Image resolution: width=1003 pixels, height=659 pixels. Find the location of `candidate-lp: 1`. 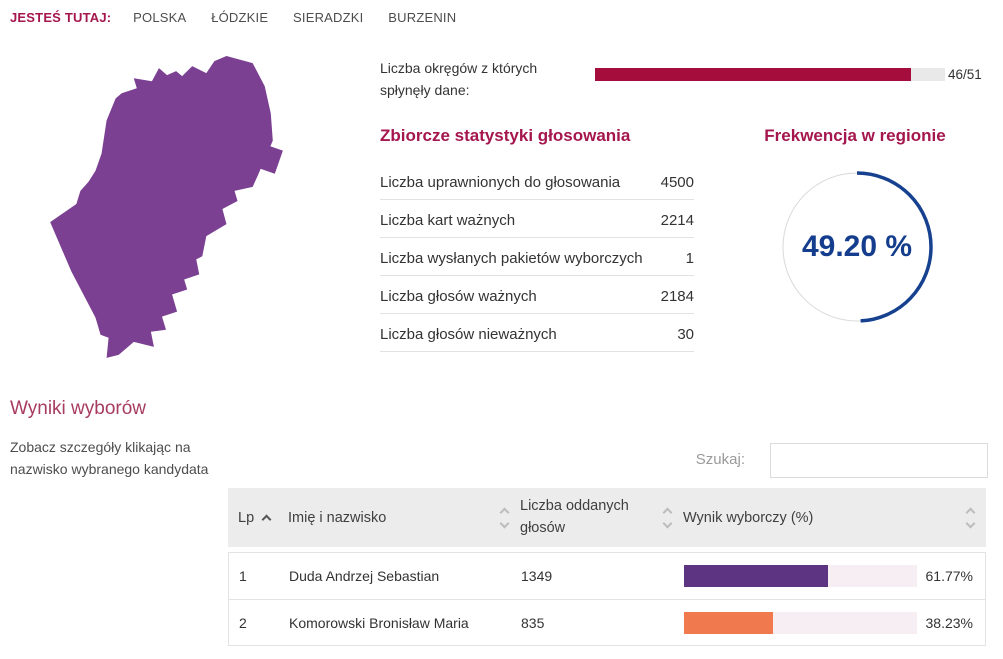

candidate-lp: 1 is located at coordinates (243, 576).